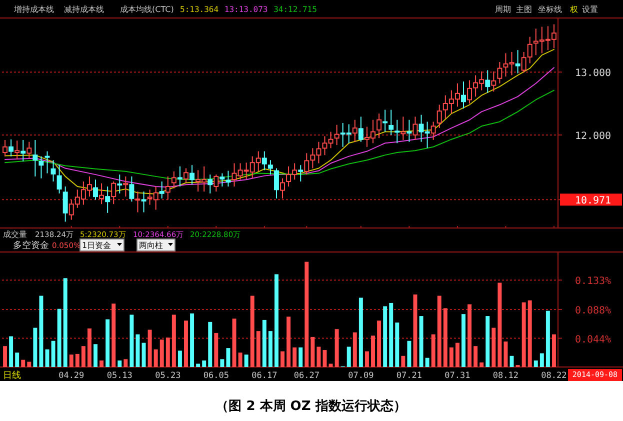  Describe the element at coordinates (265, 376) in the screenshot. I see `x-tick-label: 06.17` at that location.